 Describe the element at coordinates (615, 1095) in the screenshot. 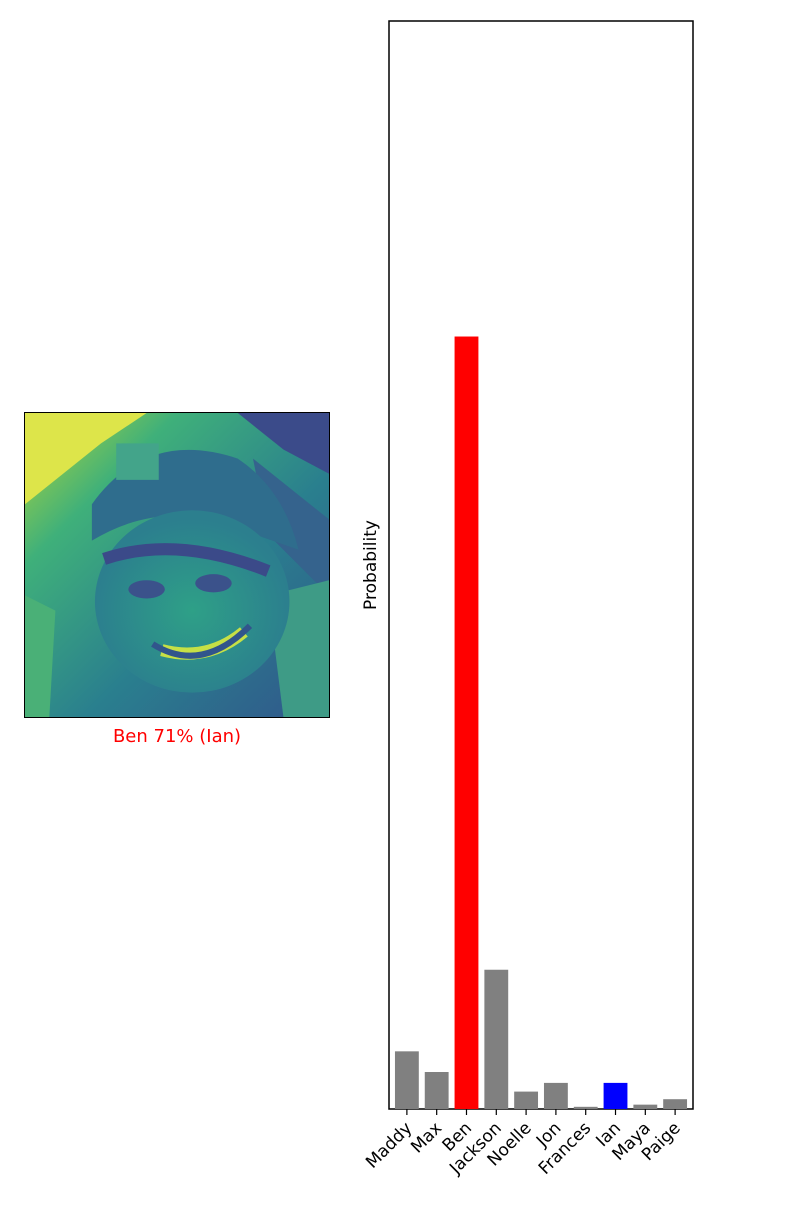

I see `bar-ian` at that location.